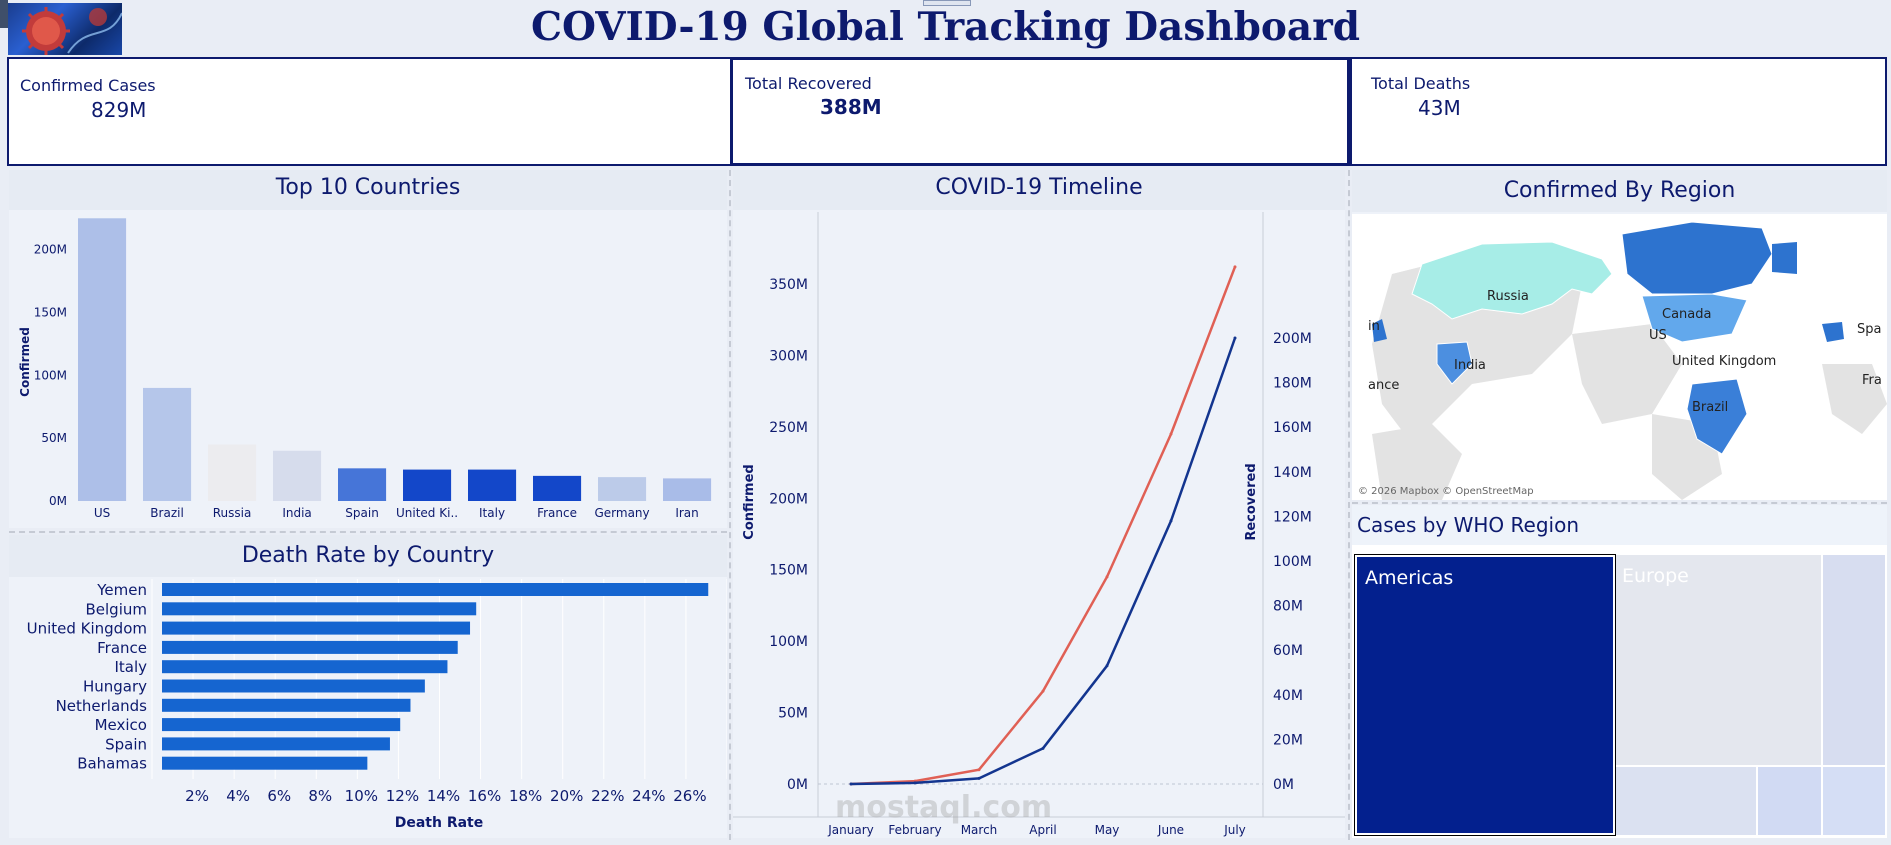 The height and width of the screenshot is (845, 1891). What do you see at coordinates (1292, 473) in the screenshot?
I see `right-y-tick: 140M` at bounding box center [1292, 473].